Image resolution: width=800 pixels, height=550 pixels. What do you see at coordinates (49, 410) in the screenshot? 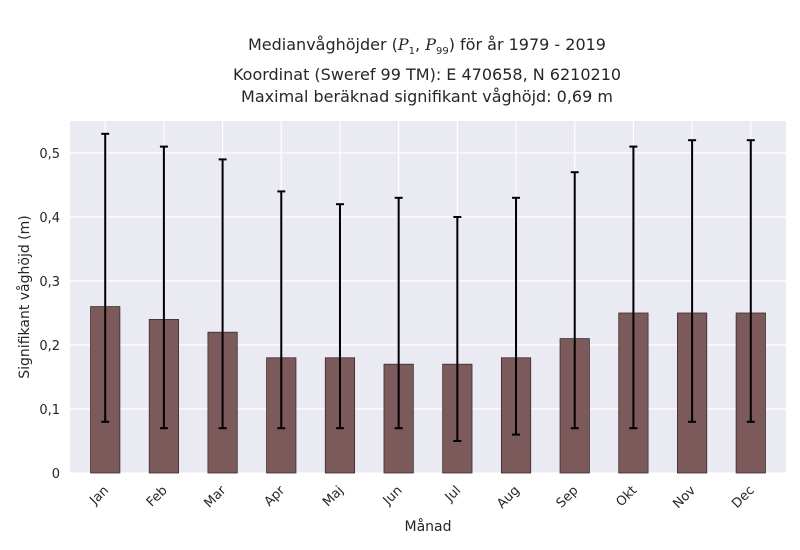
I see `y-tick-label: 0,1` at bounding box center [49, 410].